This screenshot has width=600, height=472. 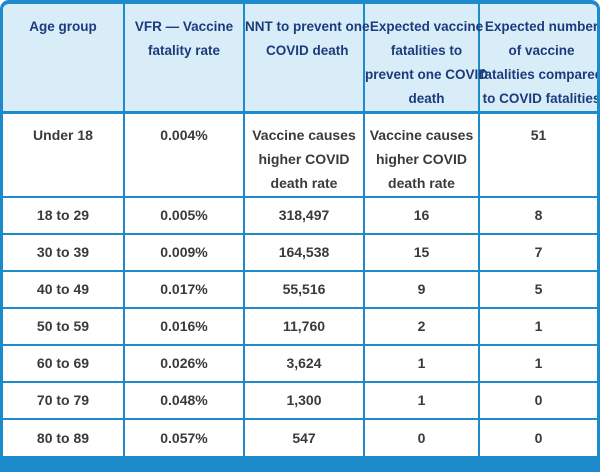 I want to click on cell-value: 60 to 69, so click(x=63, y=363).